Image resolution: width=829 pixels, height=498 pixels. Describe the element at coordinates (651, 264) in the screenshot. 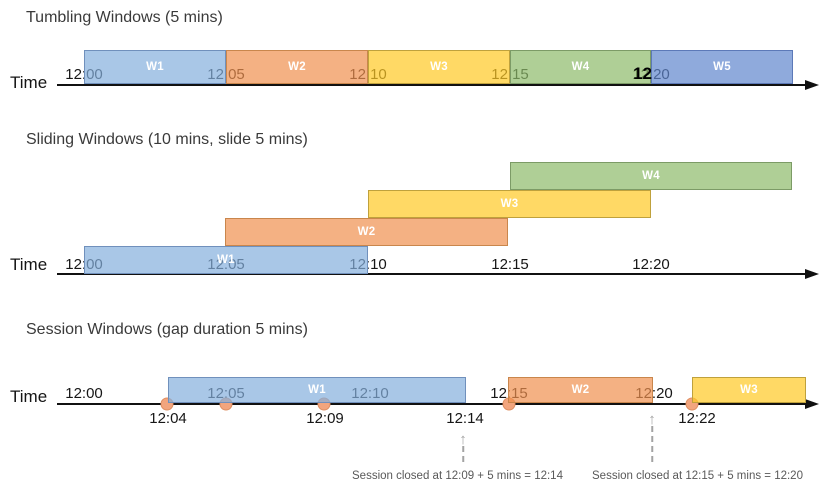

I see `sliding-tick-1220: 12:20` at that location.